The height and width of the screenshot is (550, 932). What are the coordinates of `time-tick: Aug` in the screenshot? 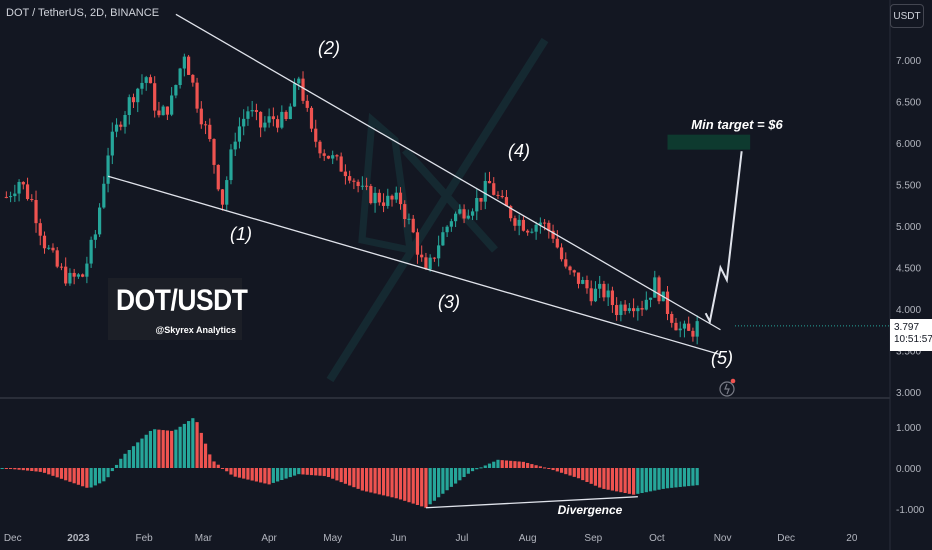 It's located at (528, 538).